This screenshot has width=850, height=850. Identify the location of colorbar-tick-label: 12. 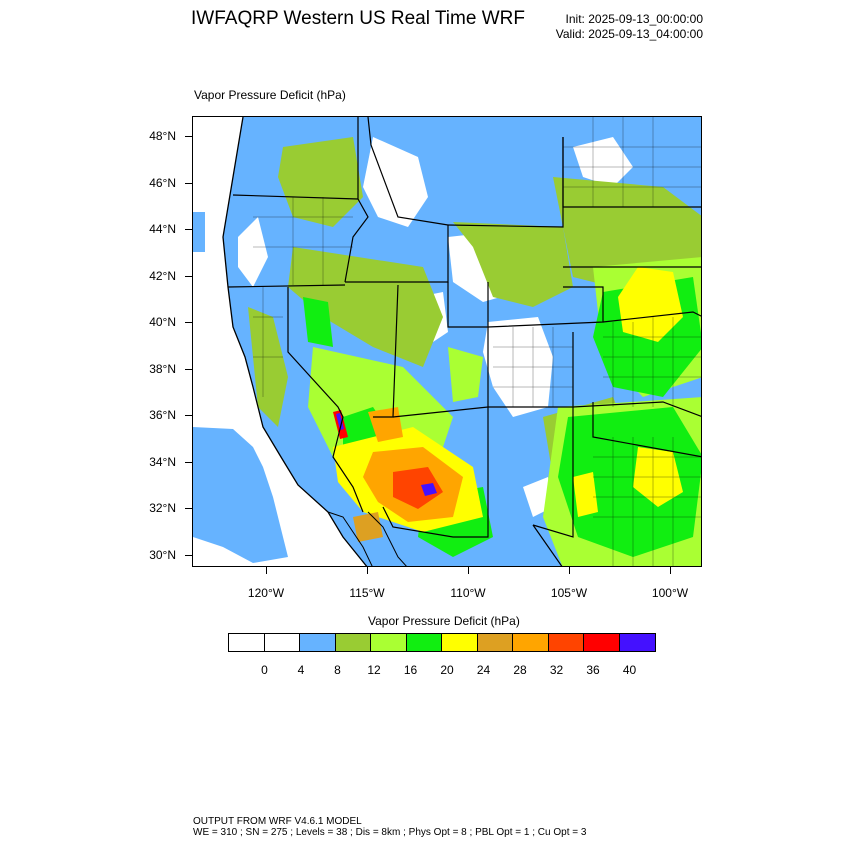
(374, 670).